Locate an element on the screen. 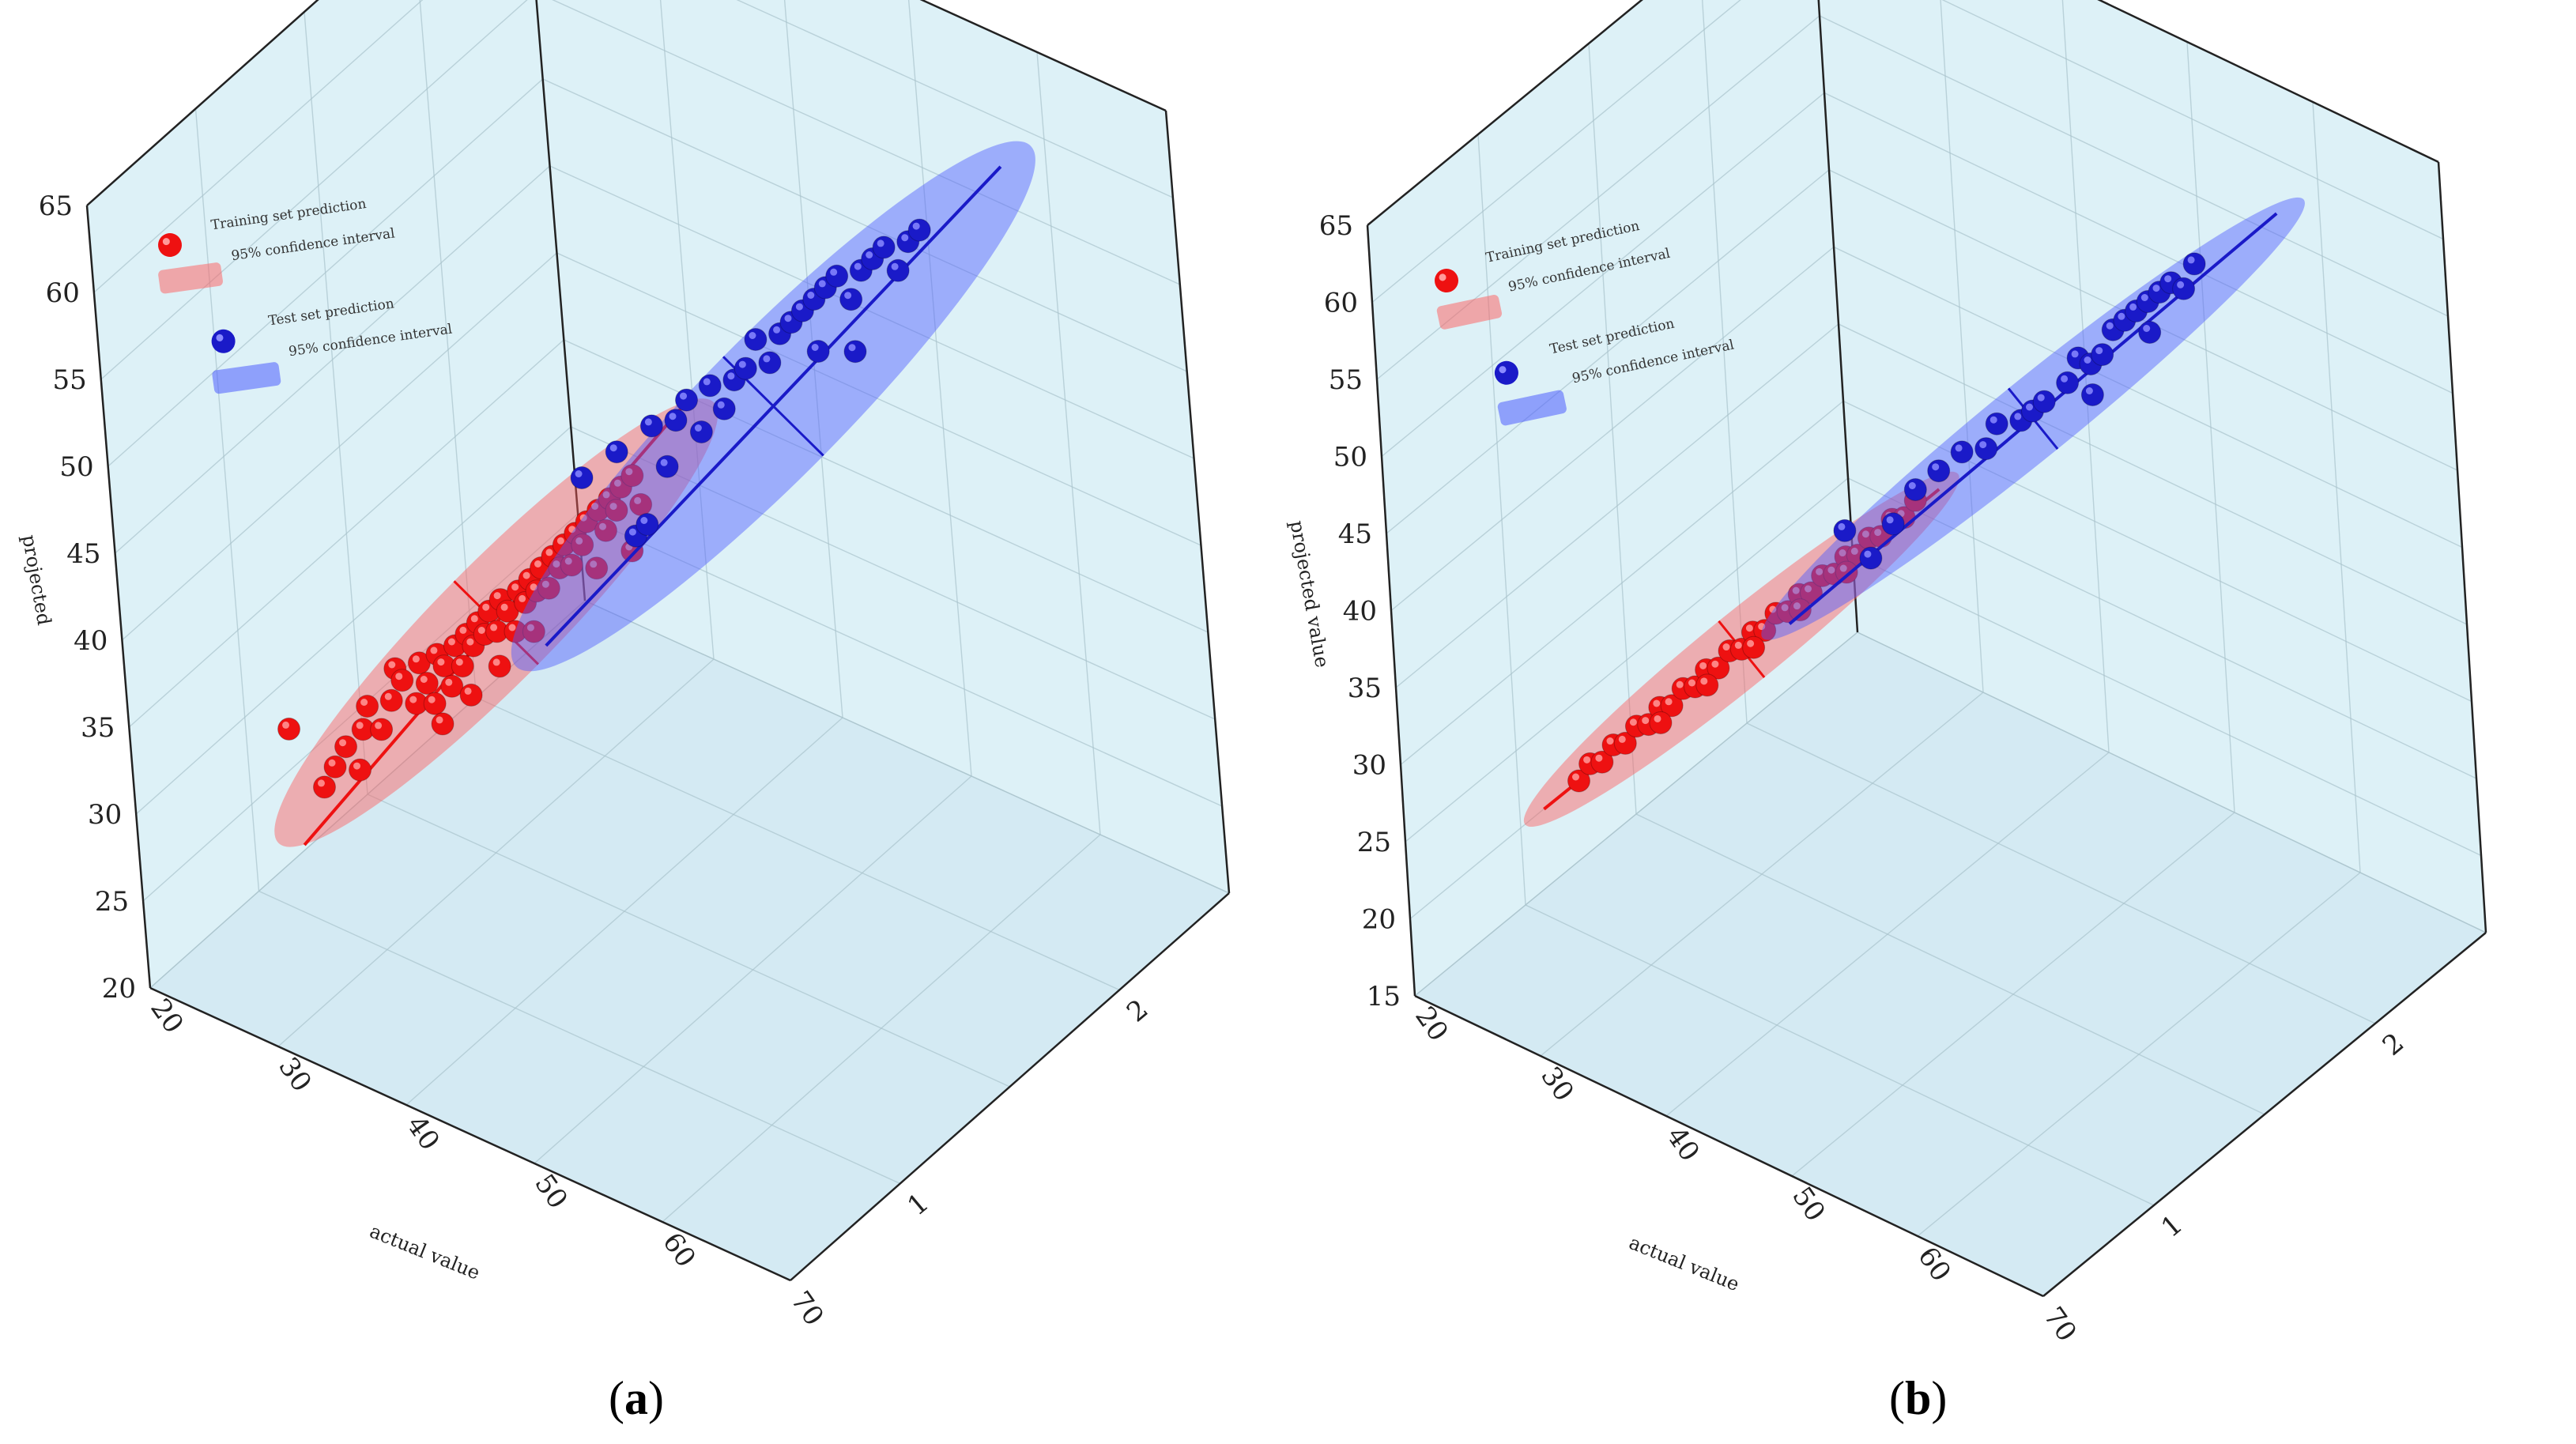  b-z-tick-label: 60 is located at coordinates (1341, 303).